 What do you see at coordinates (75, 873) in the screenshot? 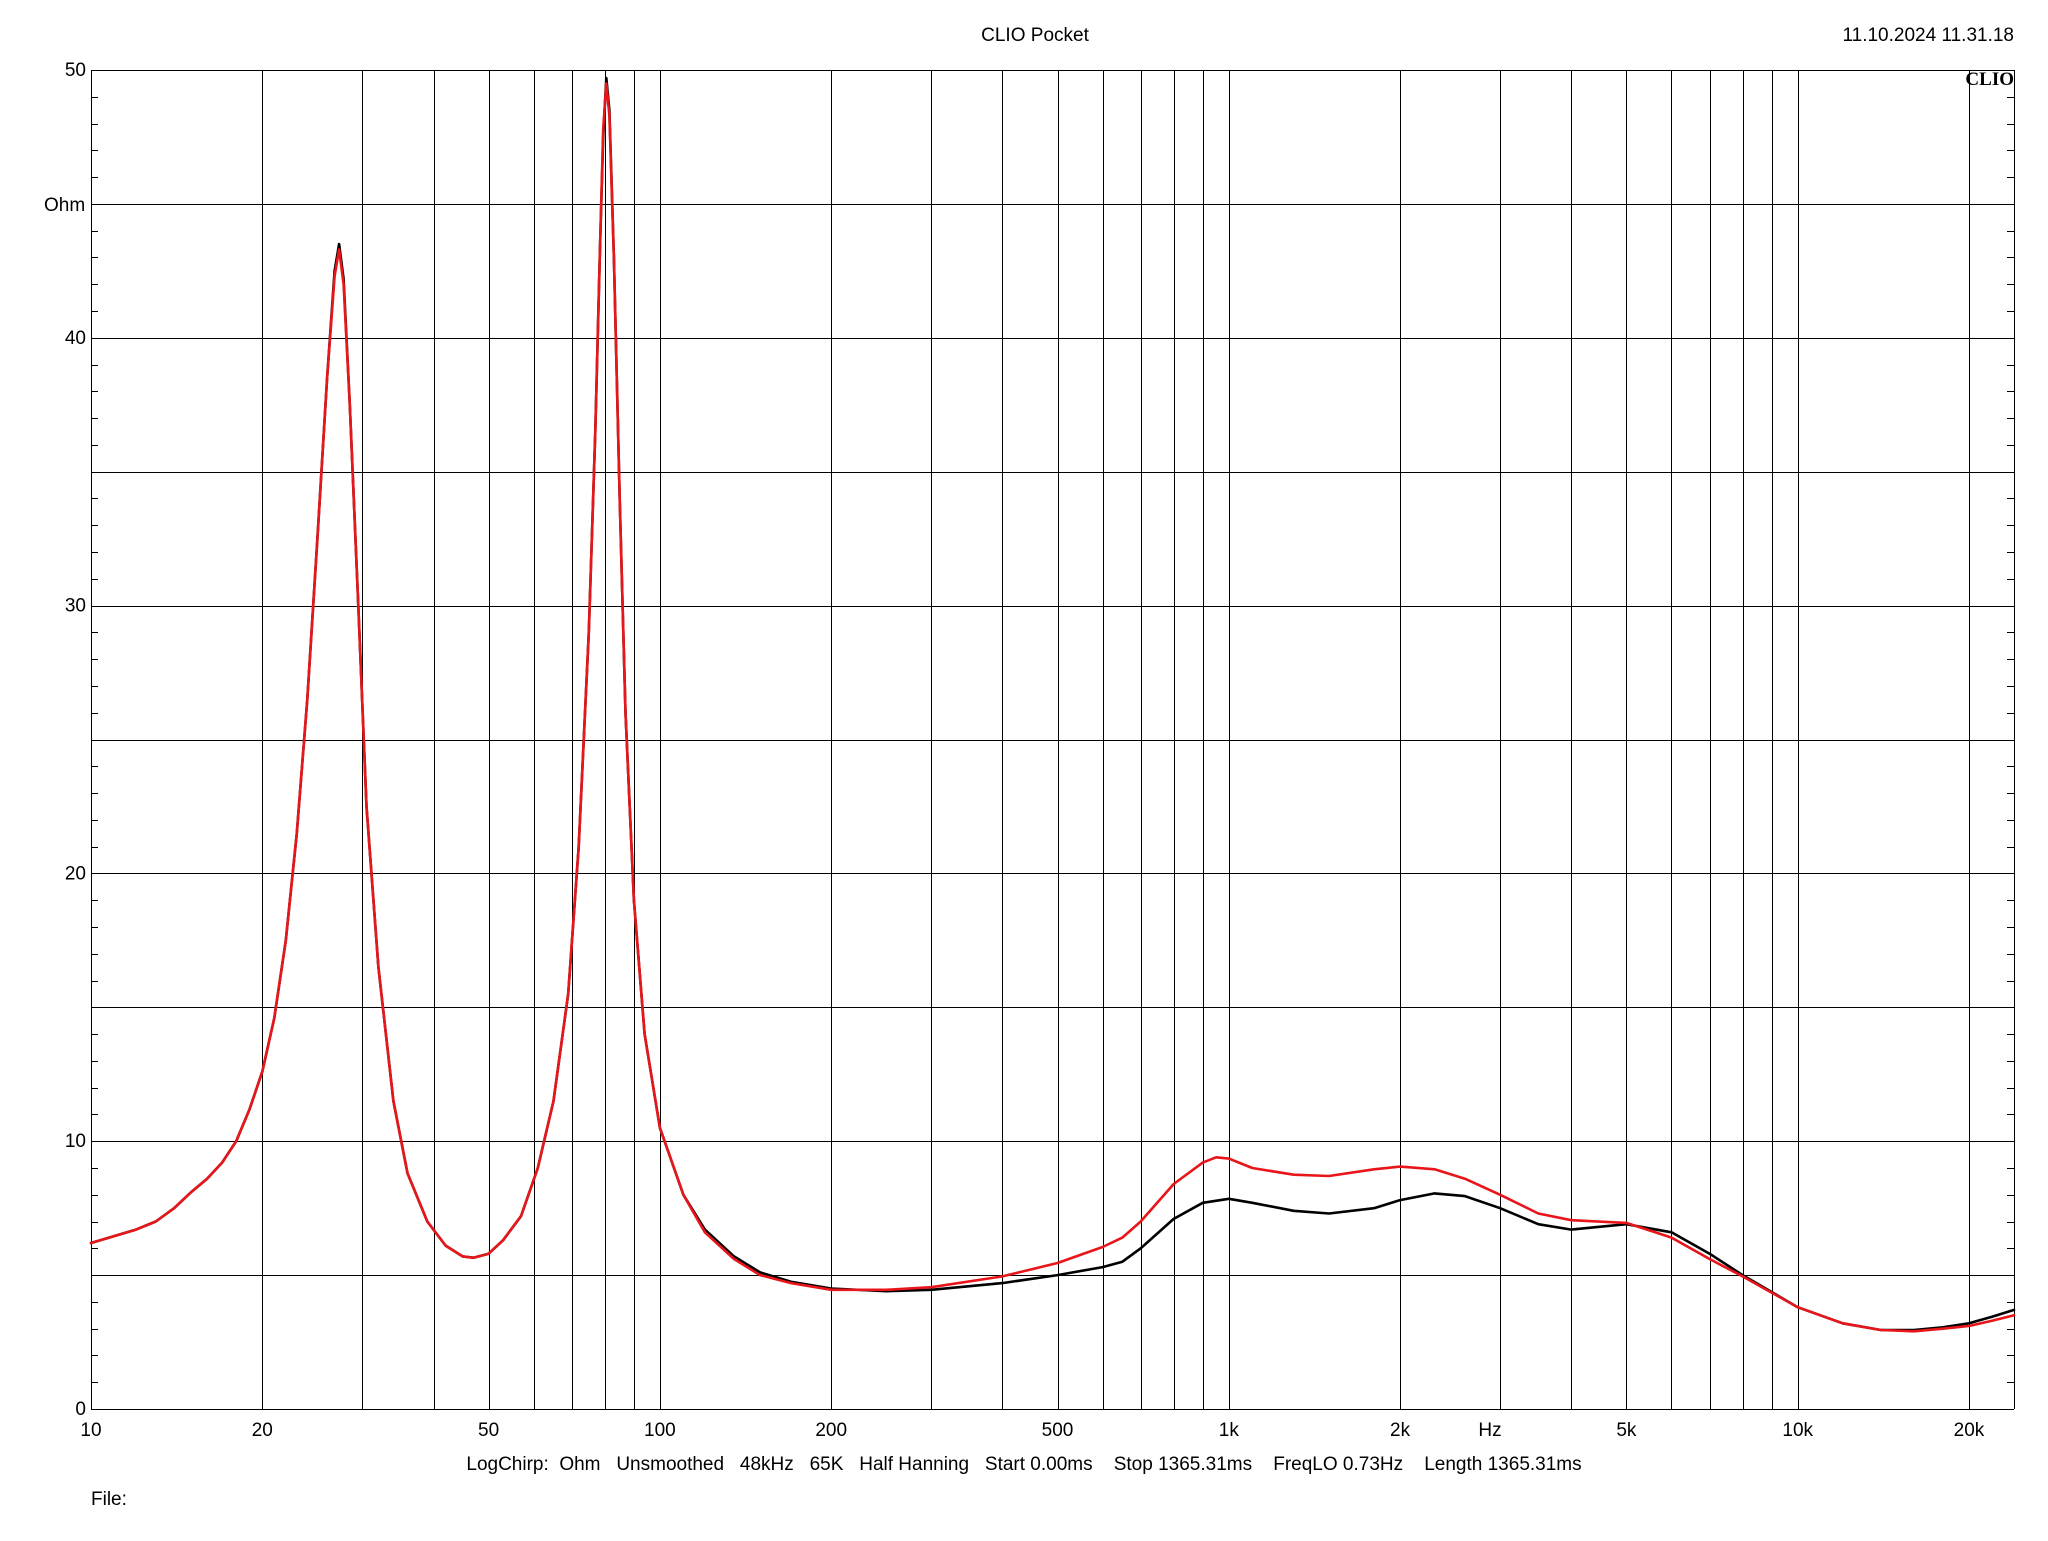
I see `y-tick-label: 20` at bounding box center [75, 873].